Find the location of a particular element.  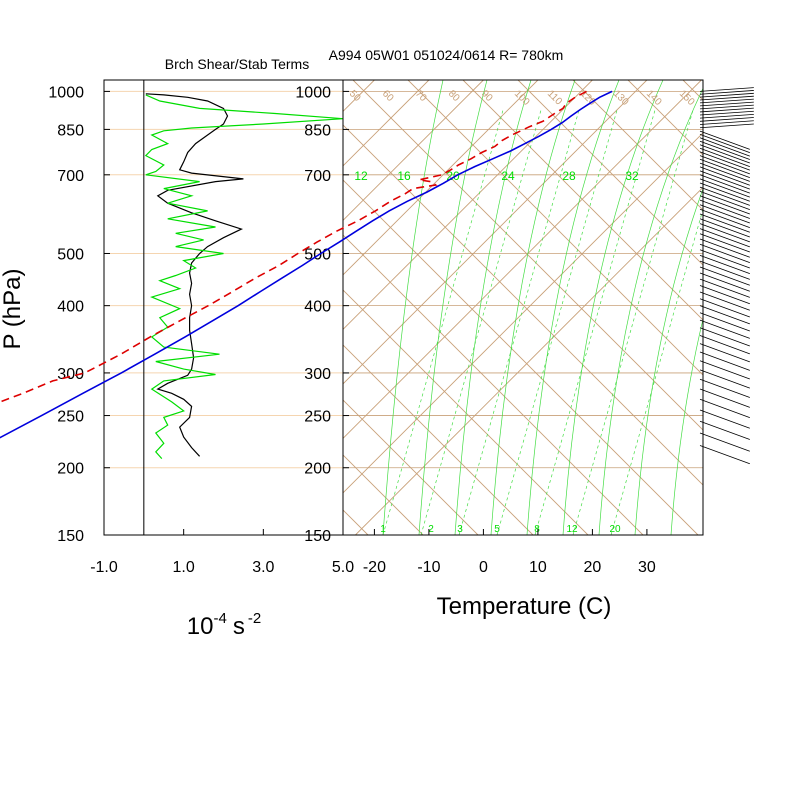

mixing-ratio-label: 8 is located at coordinates (537, 529).